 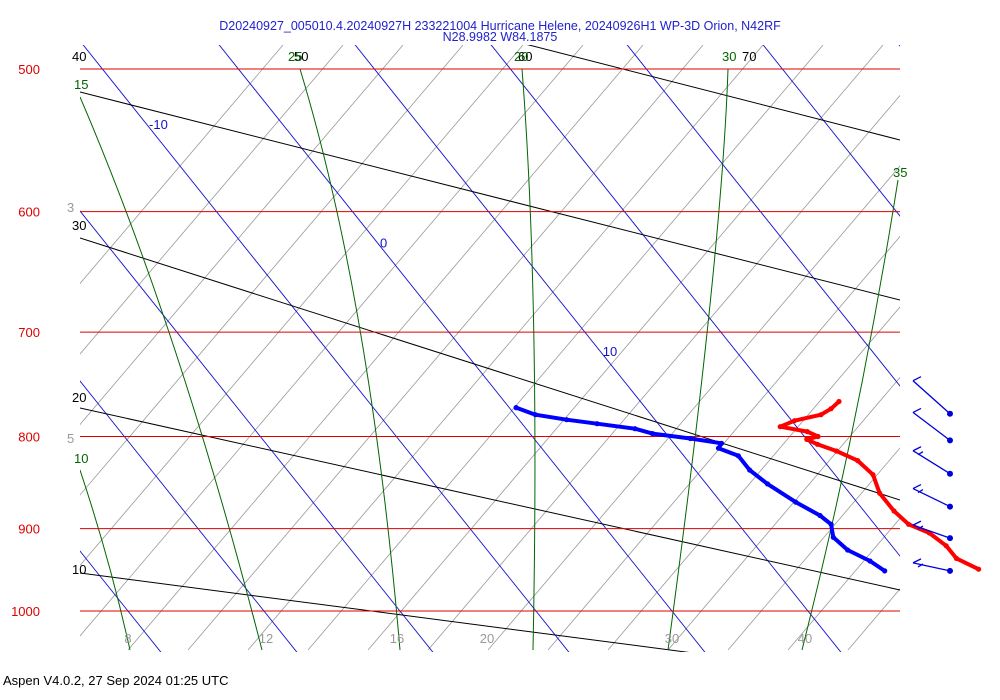 I want to click on footer-version: Aspen V4.0.2, 27 Sep 2024 01:25 UTC, so click(x=116, y=680).